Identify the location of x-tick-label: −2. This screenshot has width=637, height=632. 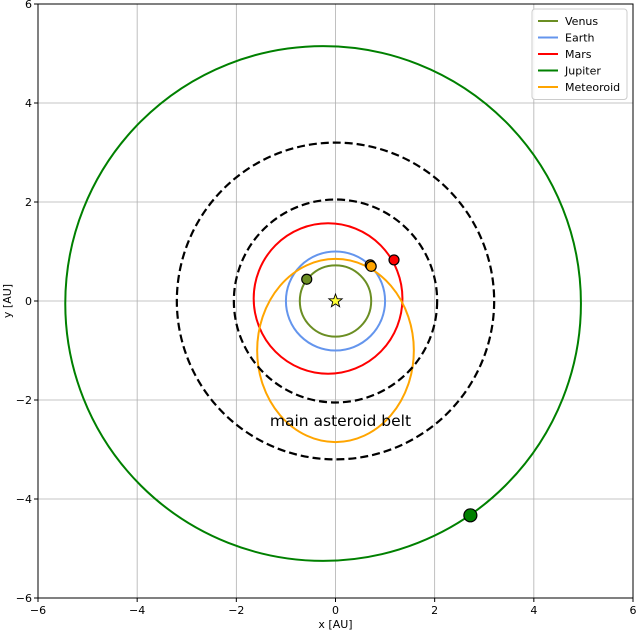
(236, 610).